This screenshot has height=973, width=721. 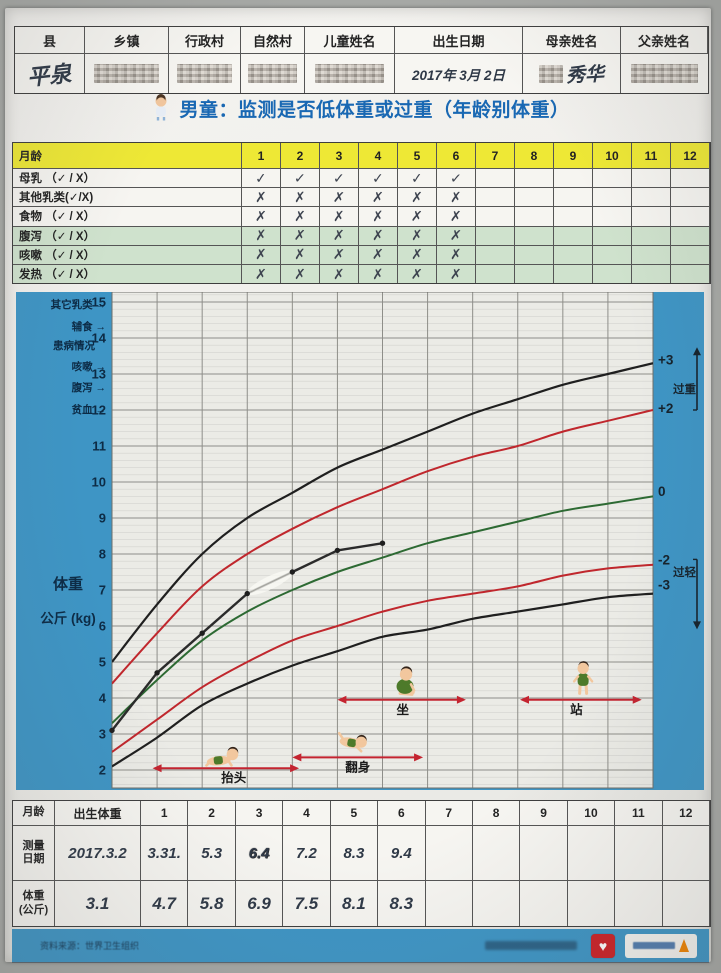 What do you see at coordinates (212, 813) in the screenshot?
I see `measure-header-month-2: 2` at bounding box center [212, 813].